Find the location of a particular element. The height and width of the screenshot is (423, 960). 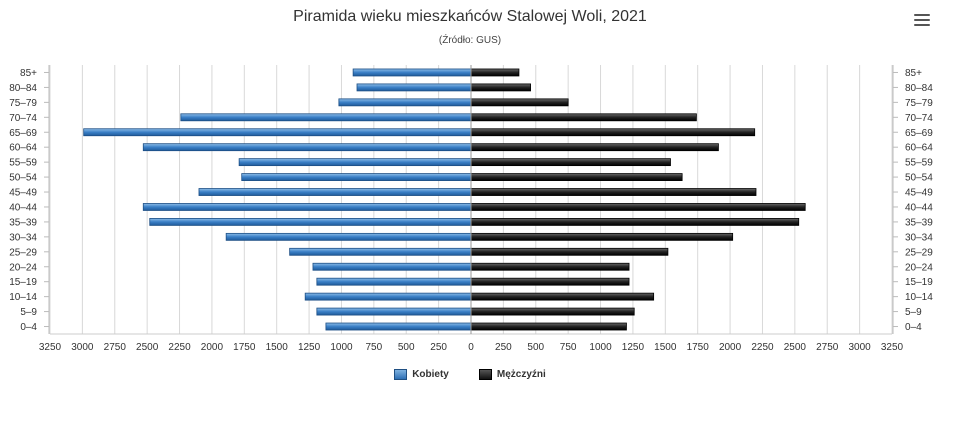

y-category-label-right: 5–9 is located at coordinates (913, 312).